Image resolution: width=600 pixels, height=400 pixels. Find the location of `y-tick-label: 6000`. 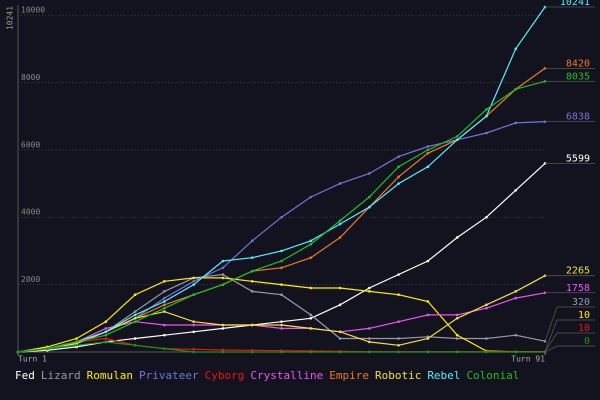

y-tick-label: 6000 is located at coordinates (30, 144).